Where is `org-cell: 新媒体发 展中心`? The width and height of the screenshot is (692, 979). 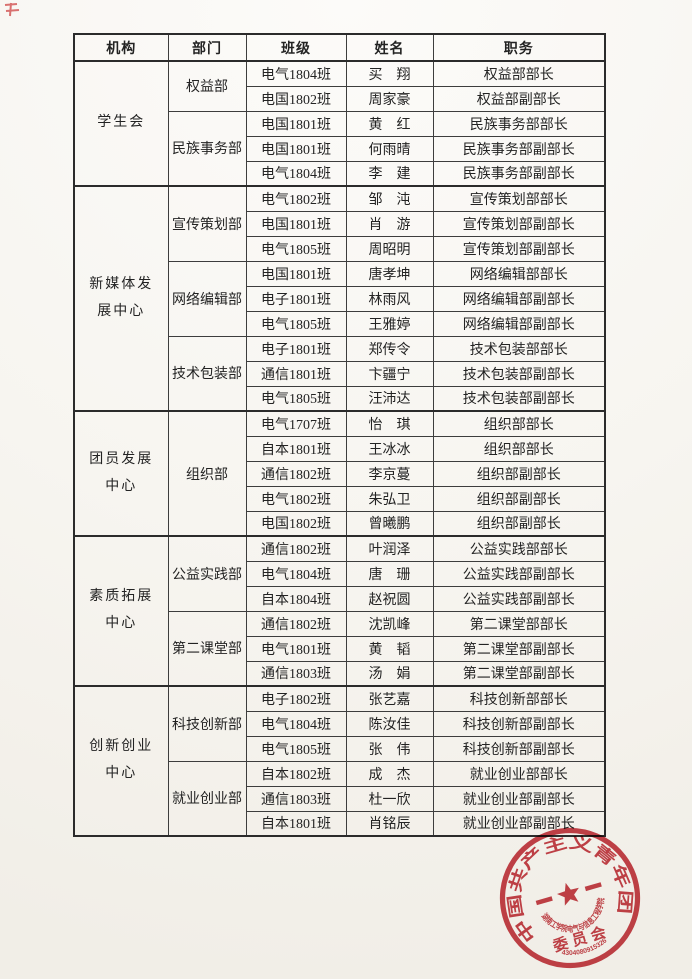
org-cell: 新媒体发 展中心 is located at coordinates (121, 298).